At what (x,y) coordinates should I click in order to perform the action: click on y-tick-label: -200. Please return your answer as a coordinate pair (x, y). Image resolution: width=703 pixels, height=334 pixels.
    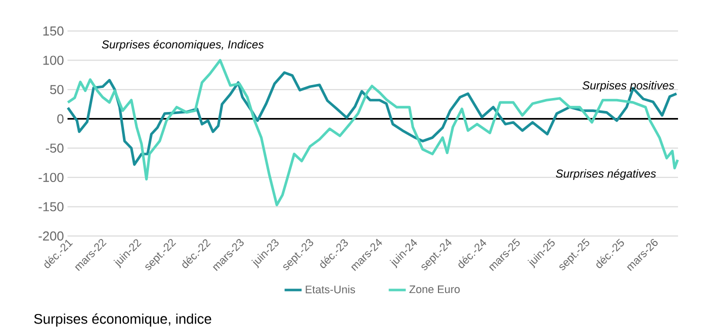
    Looking at the image, I should click on (51, 236).